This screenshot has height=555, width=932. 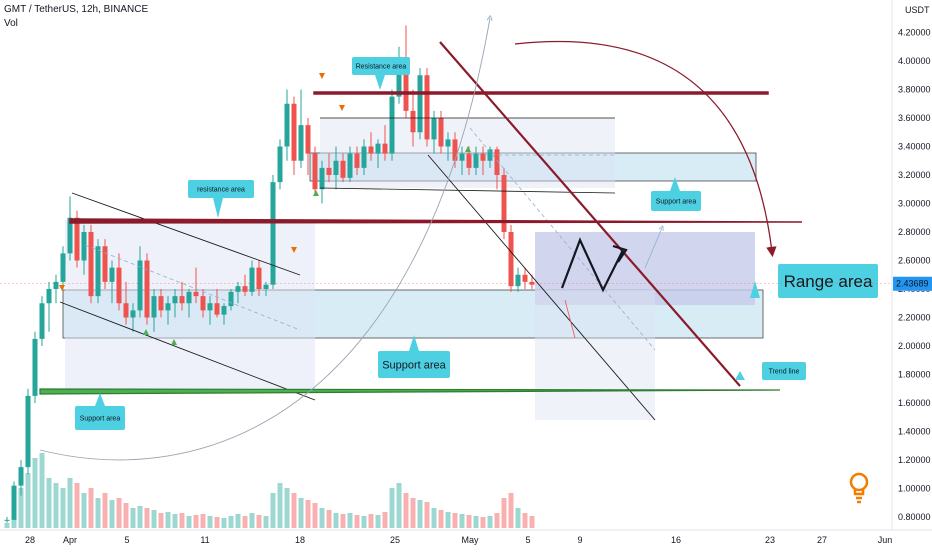 What do you see at coordinates (187, 351) in the screenshot?
I see `channel-line-lower` at bounding box center [187, 351].